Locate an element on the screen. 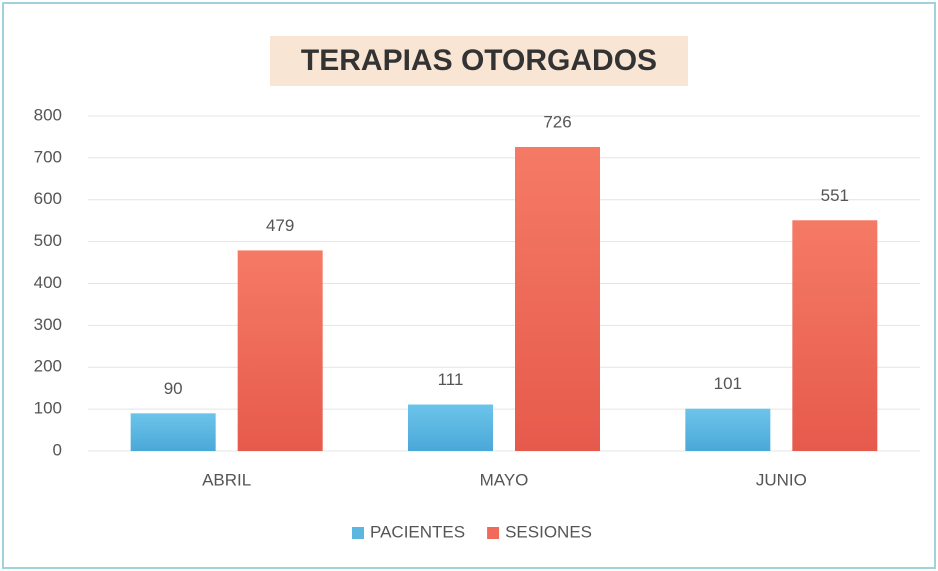 Image resolution: width=938 pixels, height=571 pixels. y-tick-label: 0 is located at coordinates (57, 449).